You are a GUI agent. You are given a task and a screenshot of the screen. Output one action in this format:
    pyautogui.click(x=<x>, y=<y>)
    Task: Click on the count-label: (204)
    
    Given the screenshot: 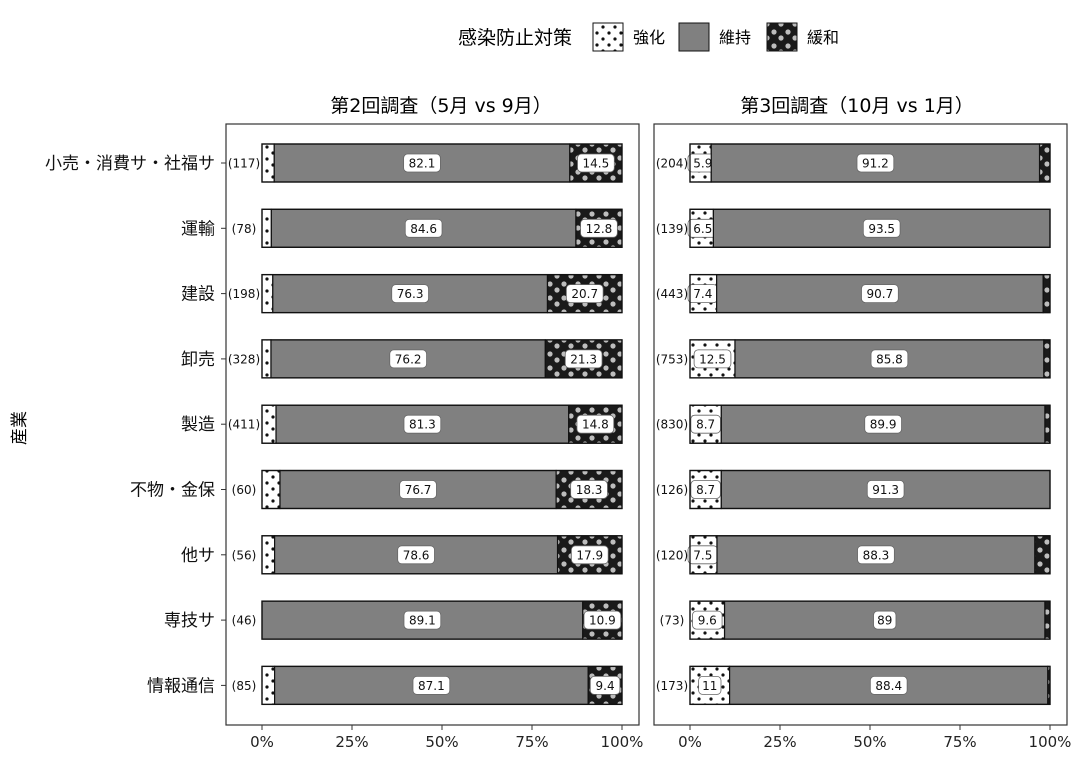 What is the action you would take?
    pyautogui.click(x=672, y=164)
    